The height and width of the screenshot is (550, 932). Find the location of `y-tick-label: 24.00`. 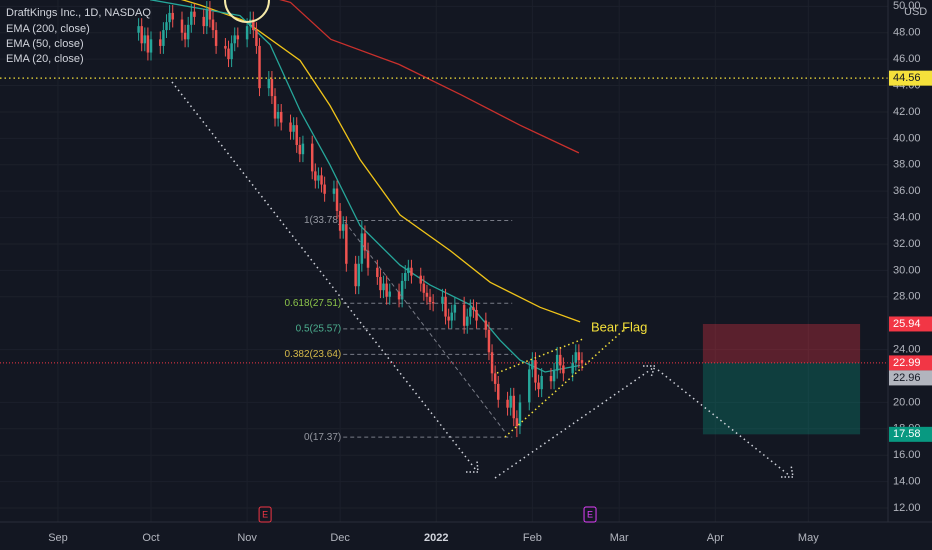

y-tick-label: 24.00 is located at coordinates (907, 349).